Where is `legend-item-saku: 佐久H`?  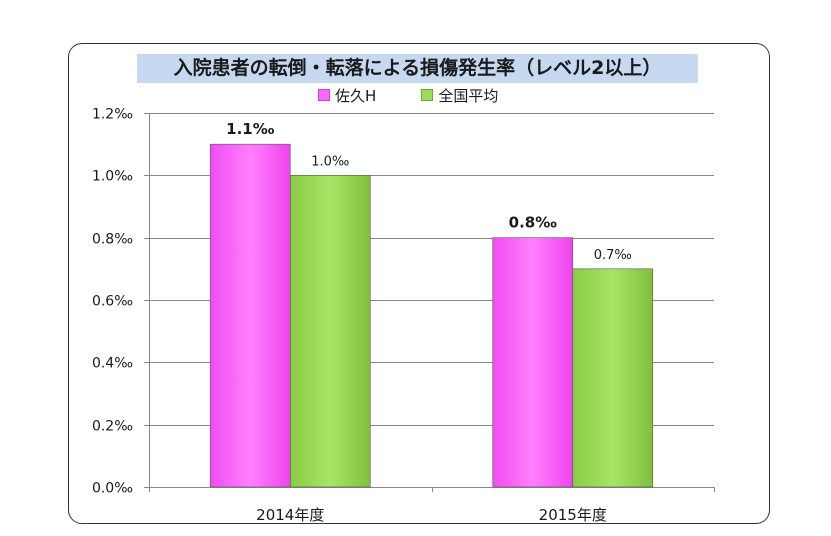 legend-item-saku: 佐久H is located at coordinates (347, 96).